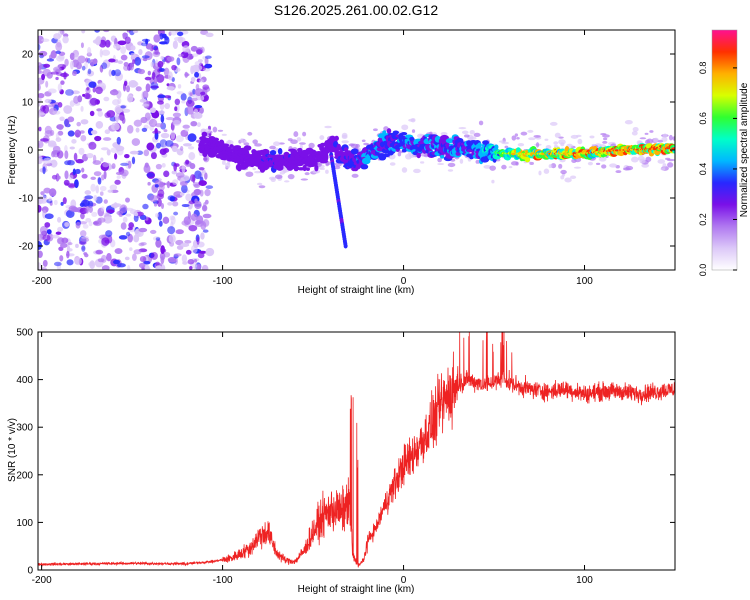  Describe the element at coordinates (703, 219) in the screenshot. I see `colorbar-tick-label: 0.2` at that location.